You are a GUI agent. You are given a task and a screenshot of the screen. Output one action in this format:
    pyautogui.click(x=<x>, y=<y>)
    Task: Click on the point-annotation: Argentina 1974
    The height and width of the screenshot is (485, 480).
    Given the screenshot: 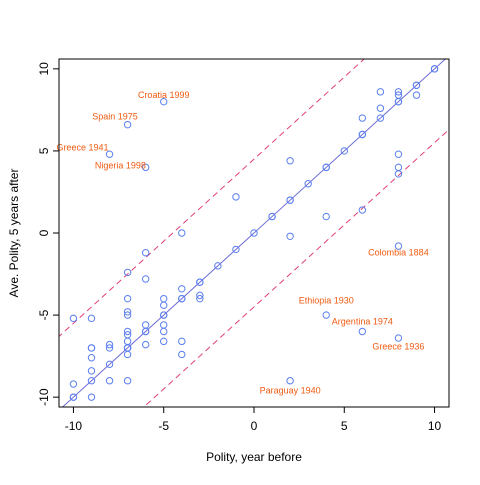 What is the action you would take?
    pyautogui.click(x=362, y=322)
    